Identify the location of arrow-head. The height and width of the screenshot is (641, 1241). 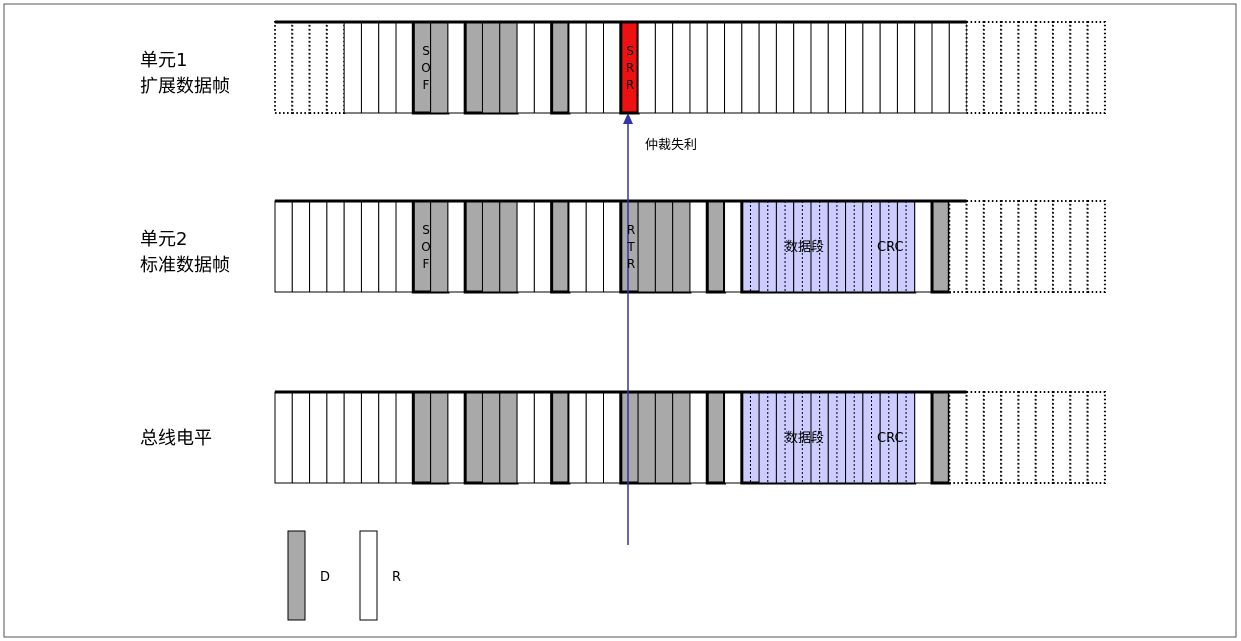
(628, 118).